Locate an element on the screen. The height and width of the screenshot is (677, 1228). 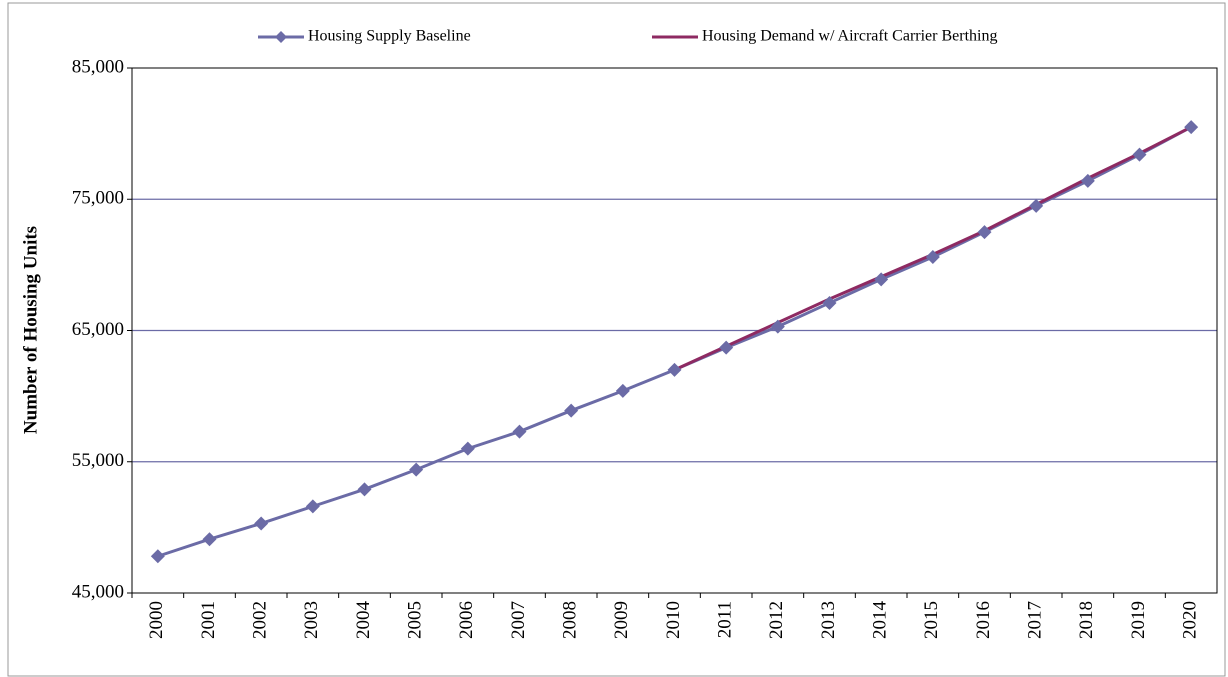
legend-marker is located at coordinates (281, 37).